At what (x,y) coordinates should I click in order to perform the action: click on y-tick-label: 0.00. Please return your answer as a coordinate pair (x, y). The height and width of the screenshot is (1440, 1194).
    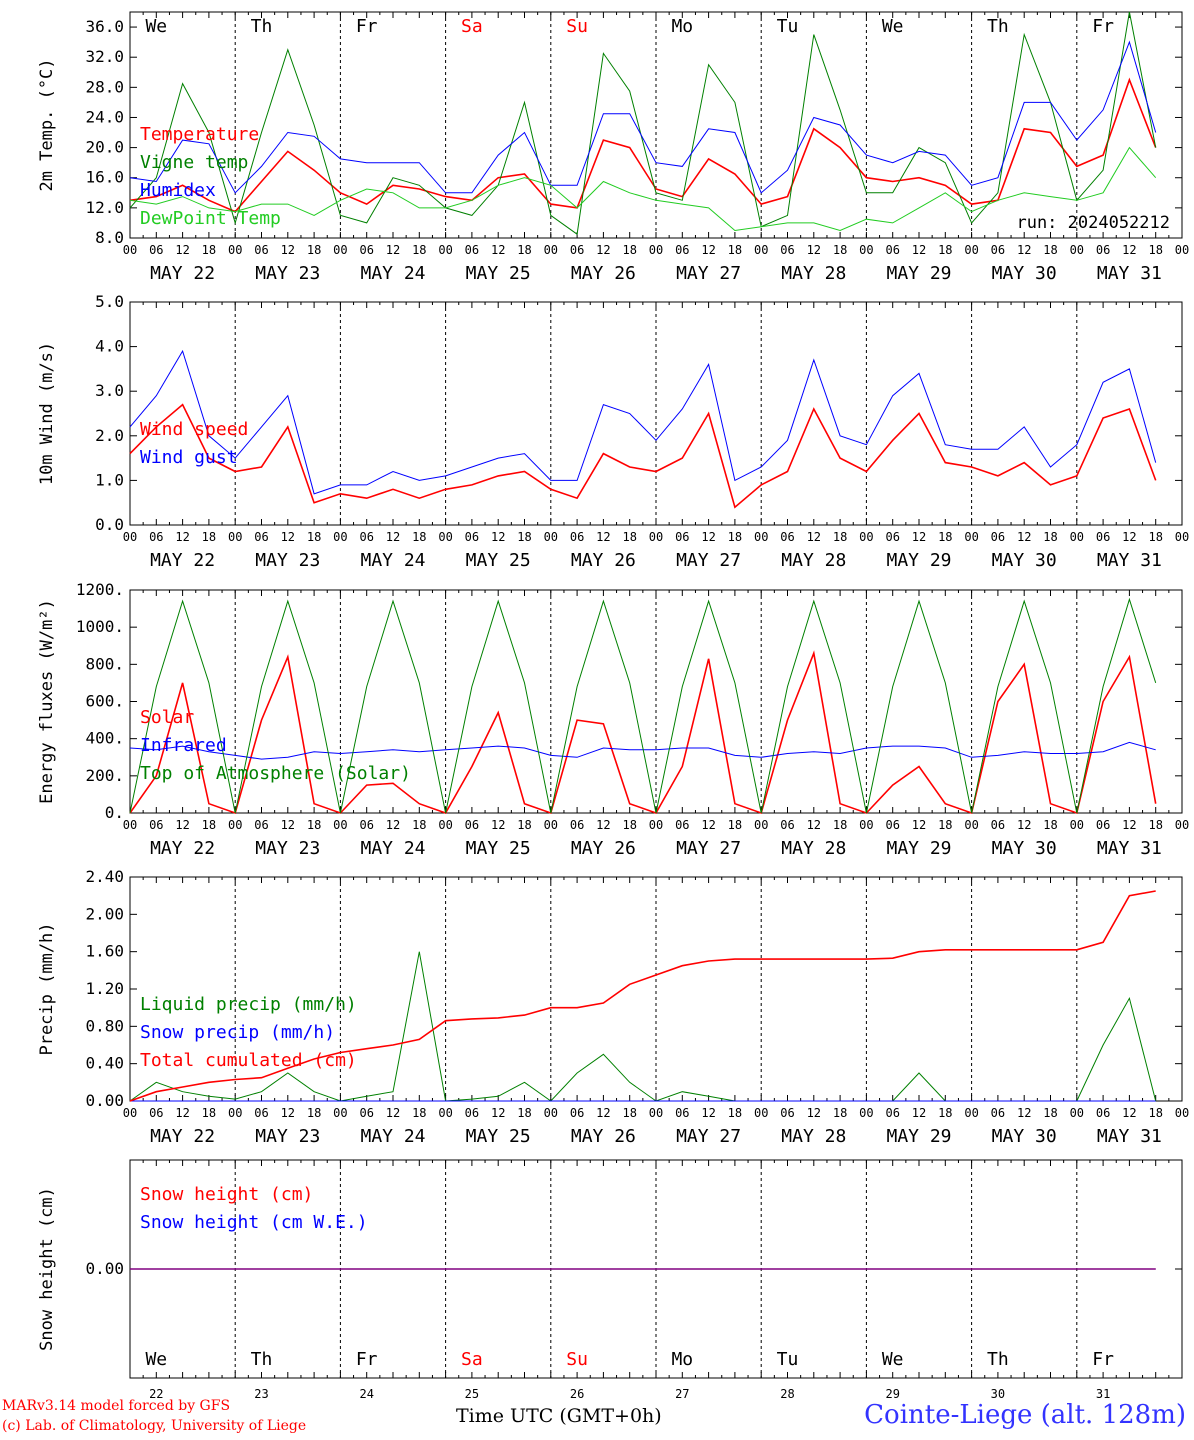
    Looking at the image, I should click on (104, 1100).